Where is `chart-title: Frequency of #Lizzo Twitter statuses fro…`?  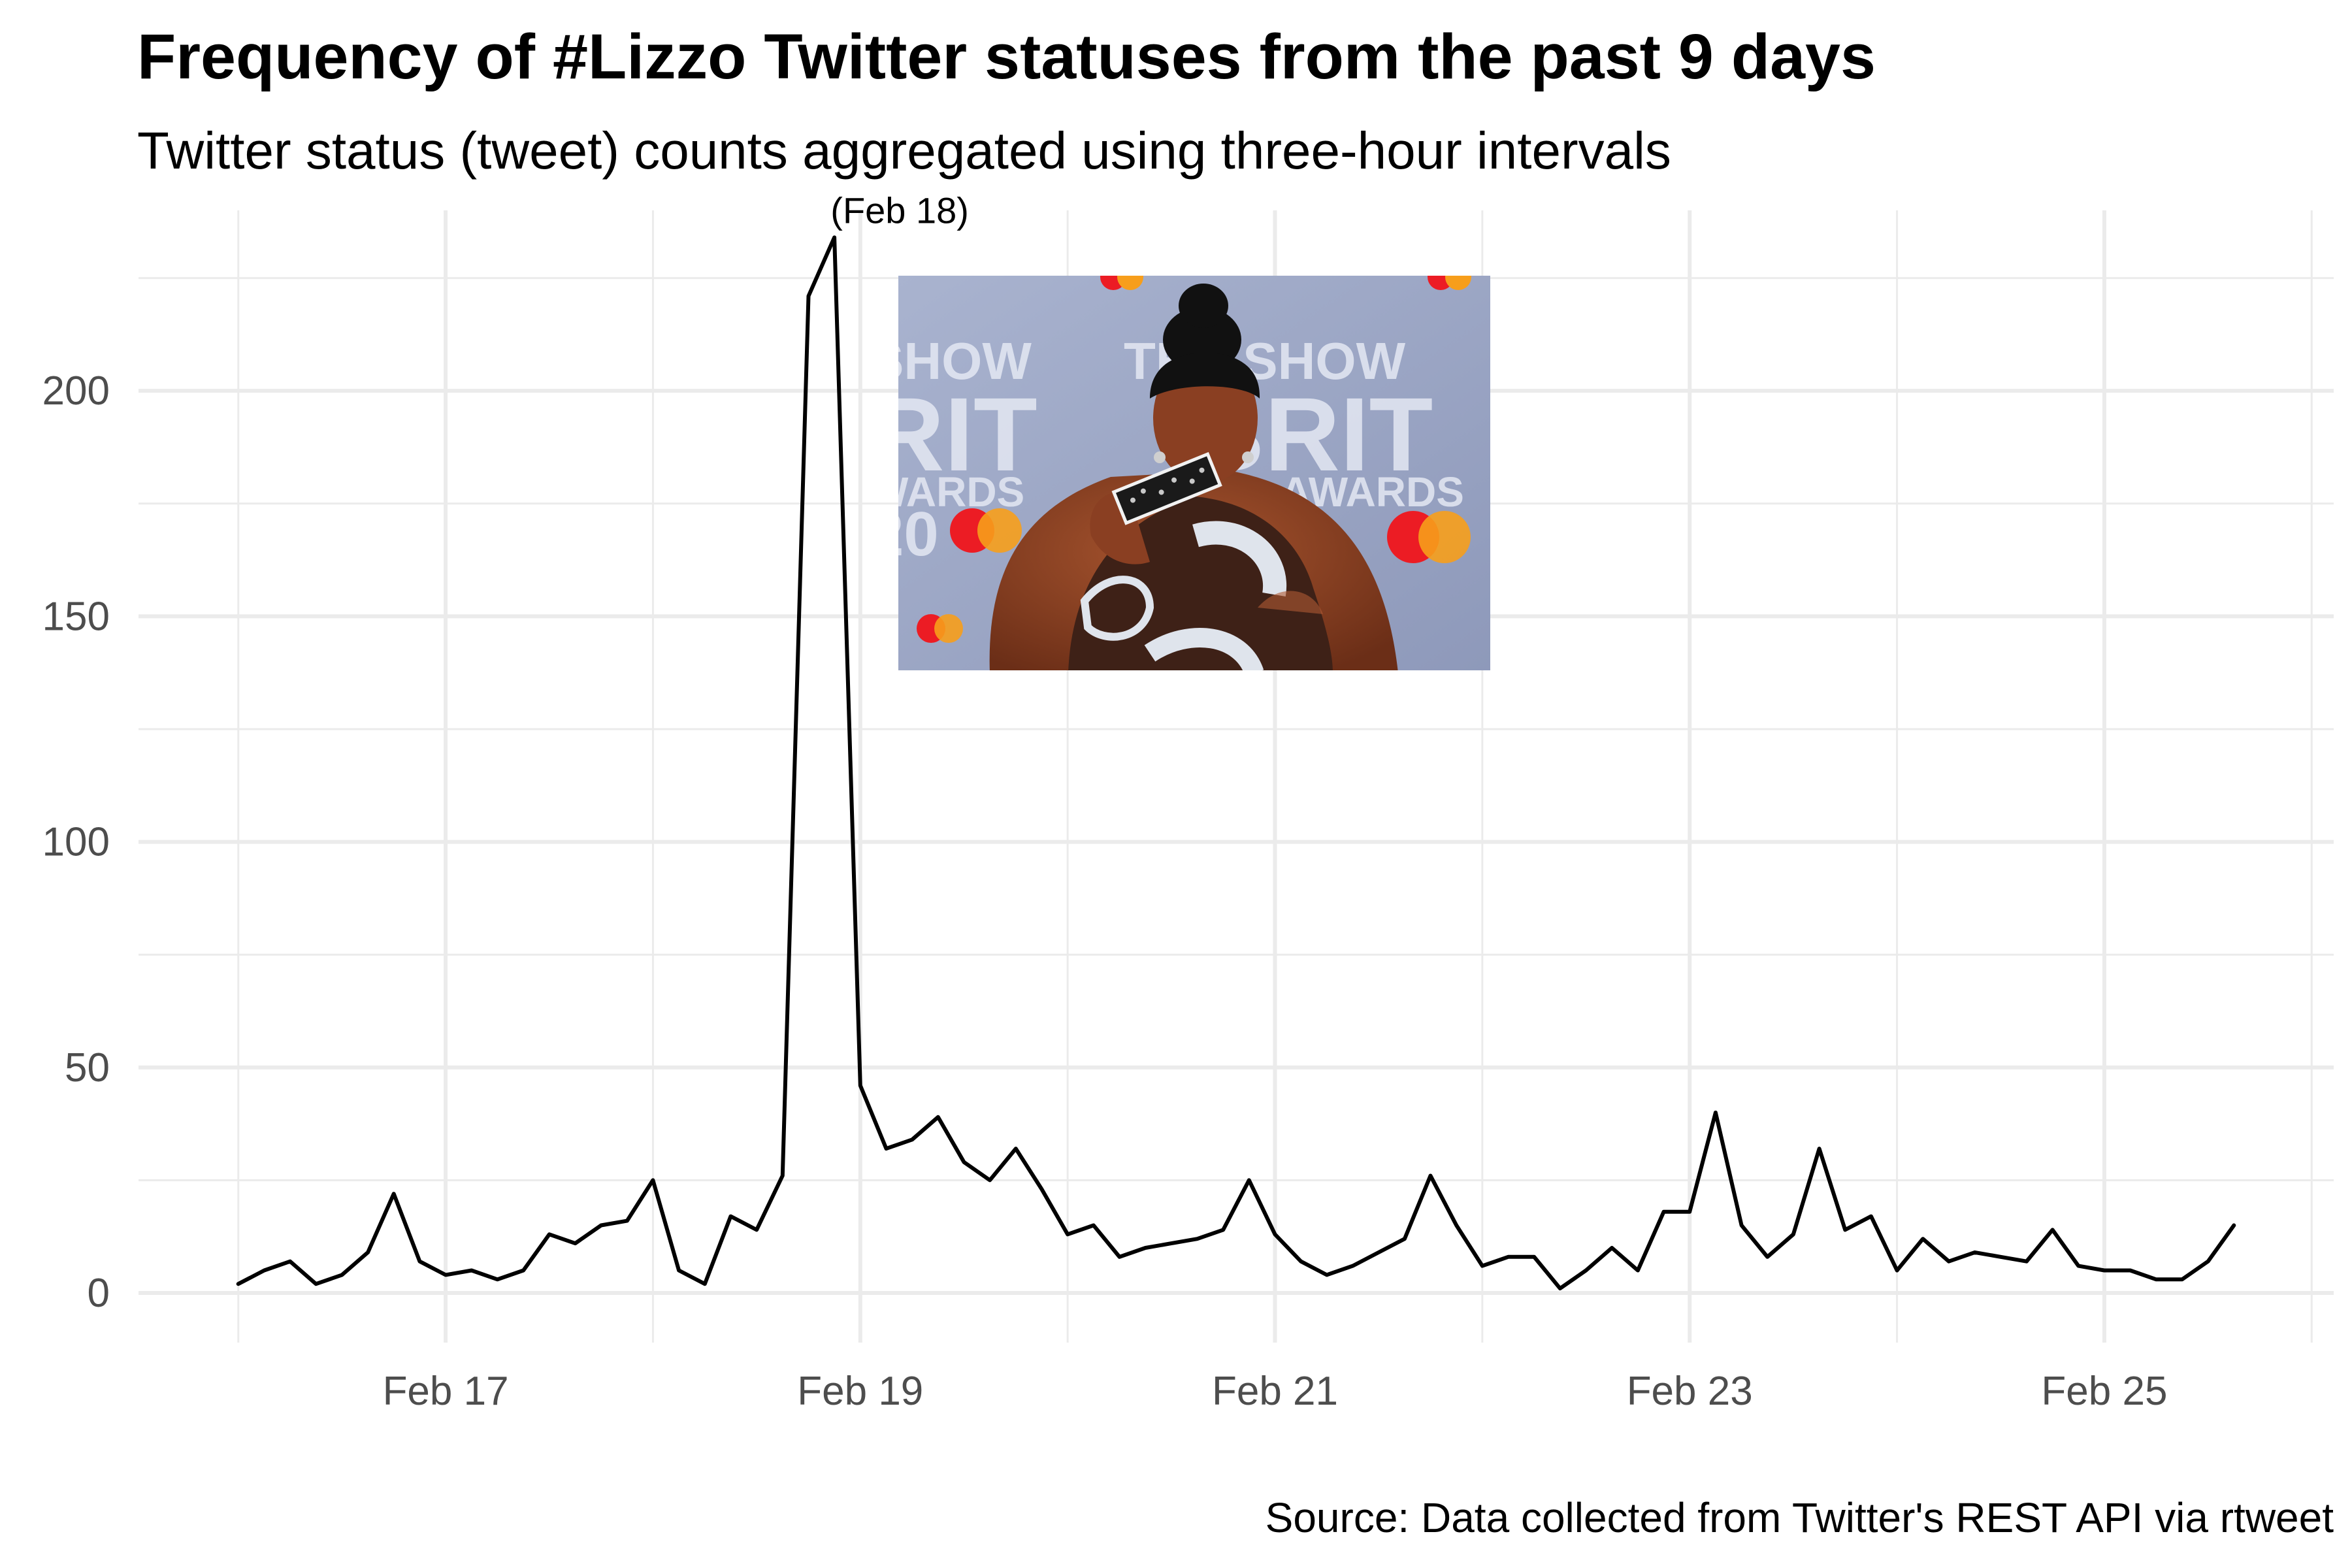 chart-title: Frequency of #Lizzo Twitter statuses fro… is located at coordinates (1006, 56).